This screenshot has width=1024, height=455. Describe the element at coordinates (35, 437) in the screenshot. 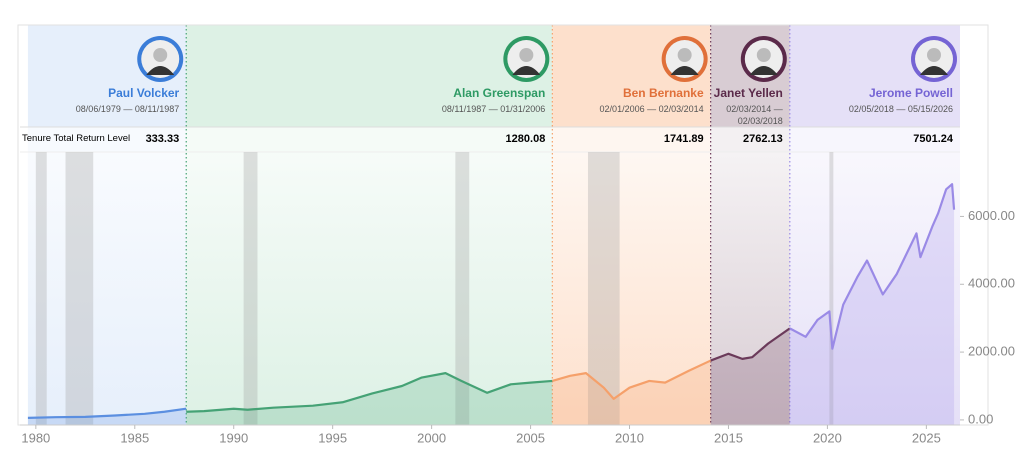

I see `x-tick-label: 1980` at that location.